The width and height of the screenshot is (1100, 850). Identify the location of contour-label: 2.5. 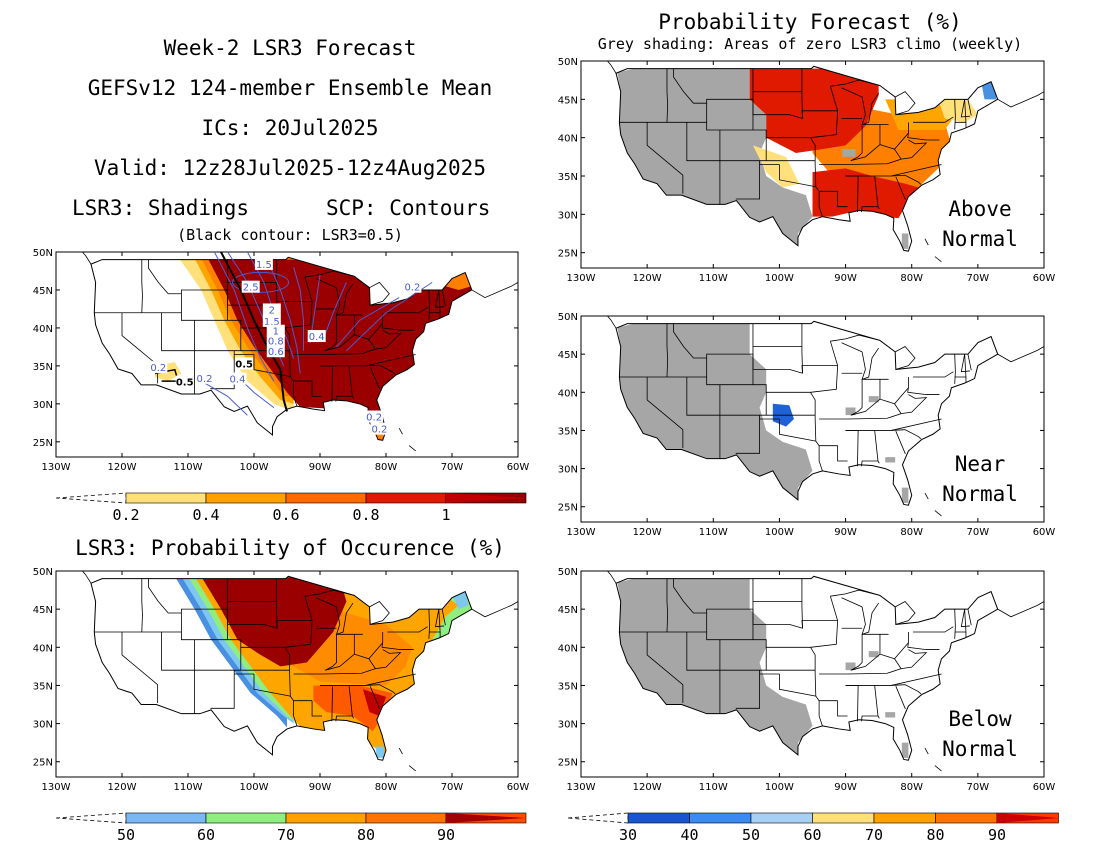
(251, 288).